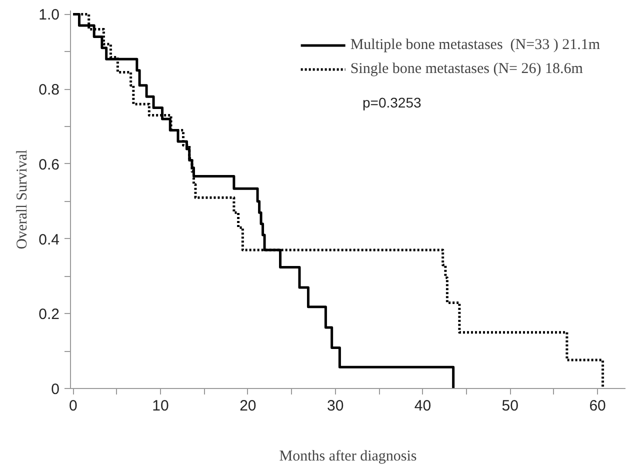 The width and height of the screenshot is (637, 468). What do you see at coordinates (392, 102) in the screenshot?
I see `annotation: p=0.3253` at bounding box center [392, 102].